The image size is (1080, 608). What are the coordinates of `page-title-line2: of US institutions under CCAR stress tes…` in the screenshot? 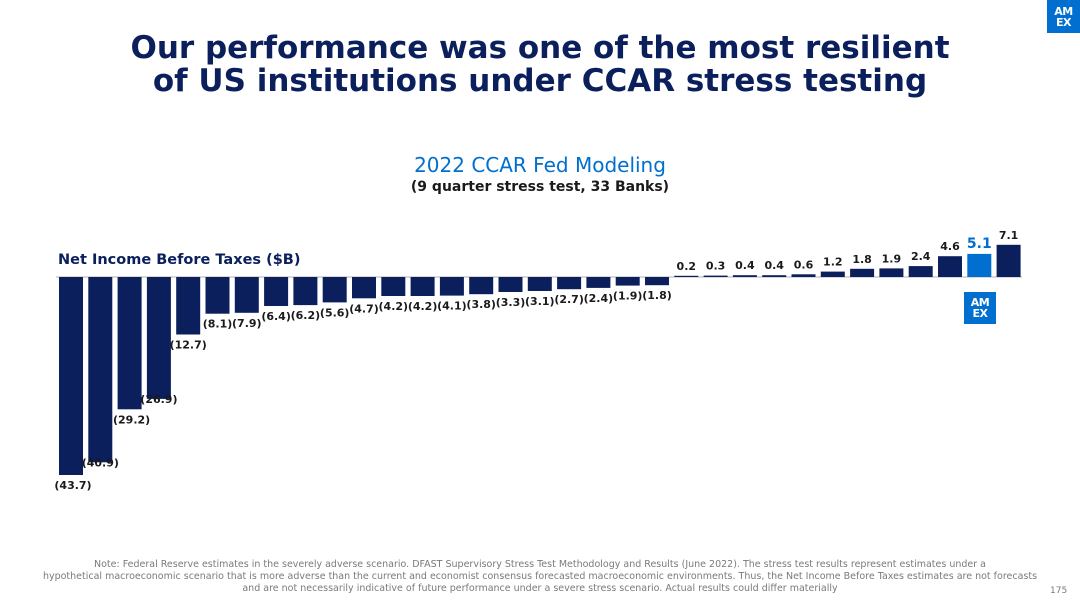 It's located at (540, 81).